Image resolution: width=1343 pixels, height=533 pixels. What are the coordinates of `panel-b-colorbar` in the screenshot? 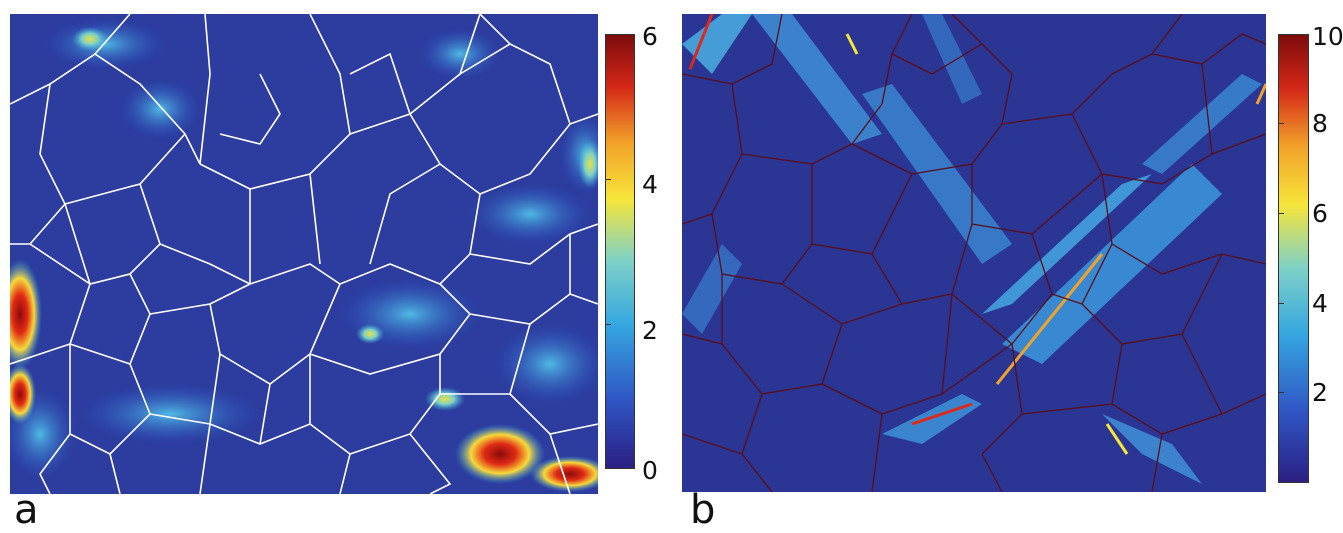 It's located at (1293, 258).